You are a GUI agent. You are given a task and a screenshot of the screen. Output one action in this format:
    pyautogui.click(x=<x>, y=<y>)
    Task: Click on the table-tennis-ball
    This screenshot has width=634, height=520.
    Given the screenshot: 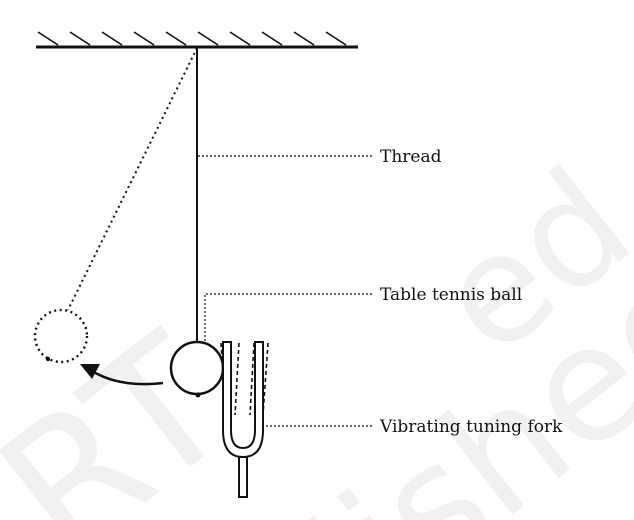 What is the action you would take?
    pyautogui.click(x=197, y=368)
    